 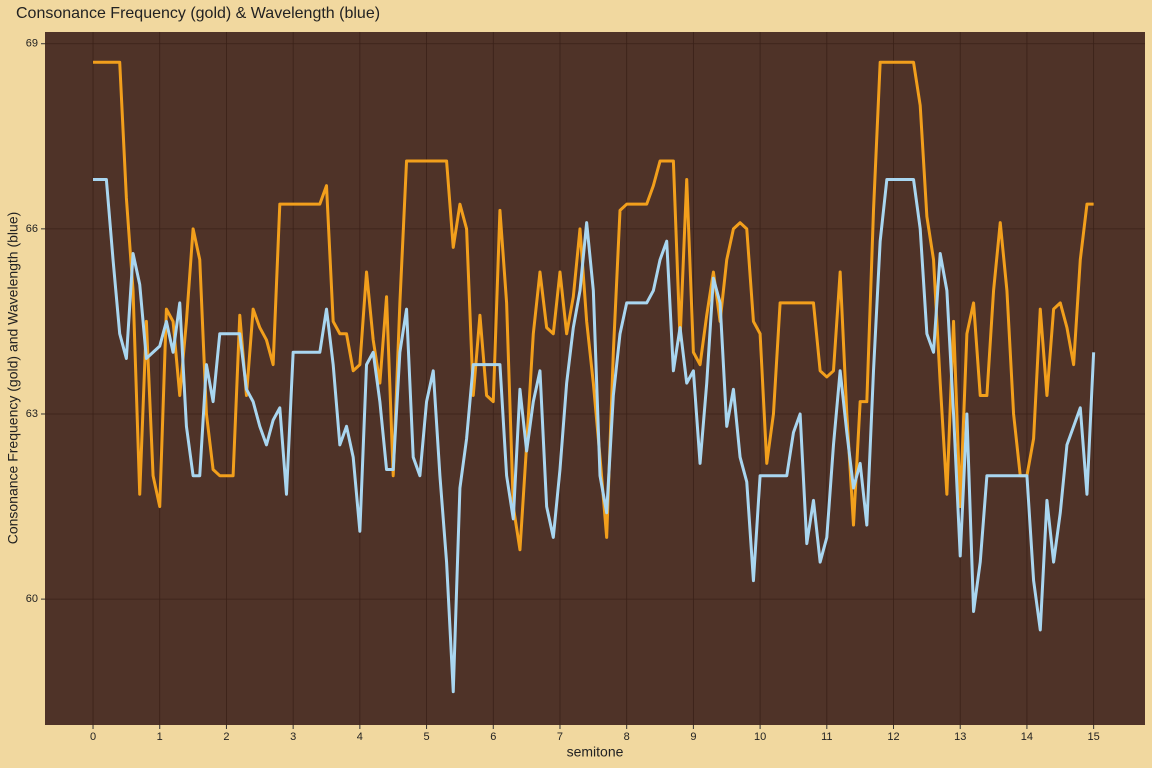 What do you see at coordinates (826, 737) in the screenshot?
I see `x-tick-label: 11` at bounding box center [826, 737].